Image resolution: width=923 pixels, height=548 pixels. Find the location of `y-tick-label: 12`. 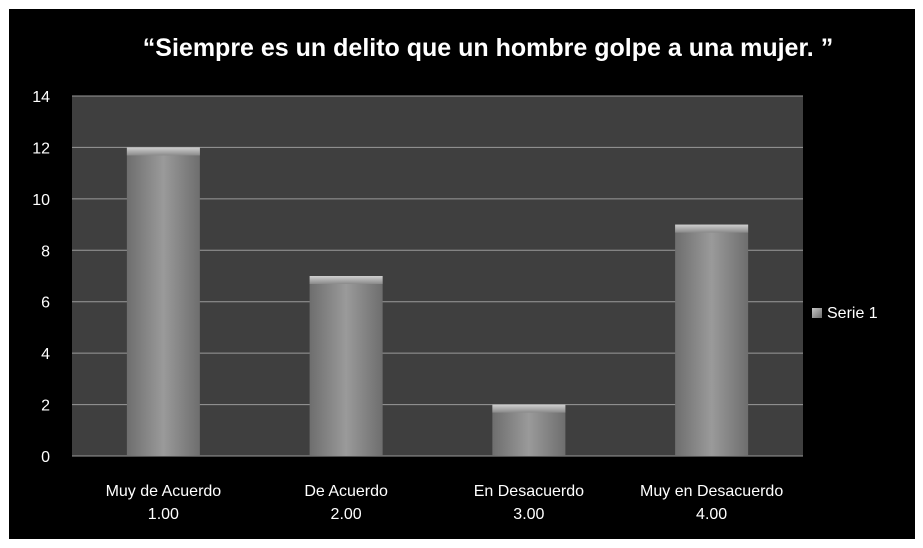

y-tick-label: 12 is located at coordinates (41, 148).